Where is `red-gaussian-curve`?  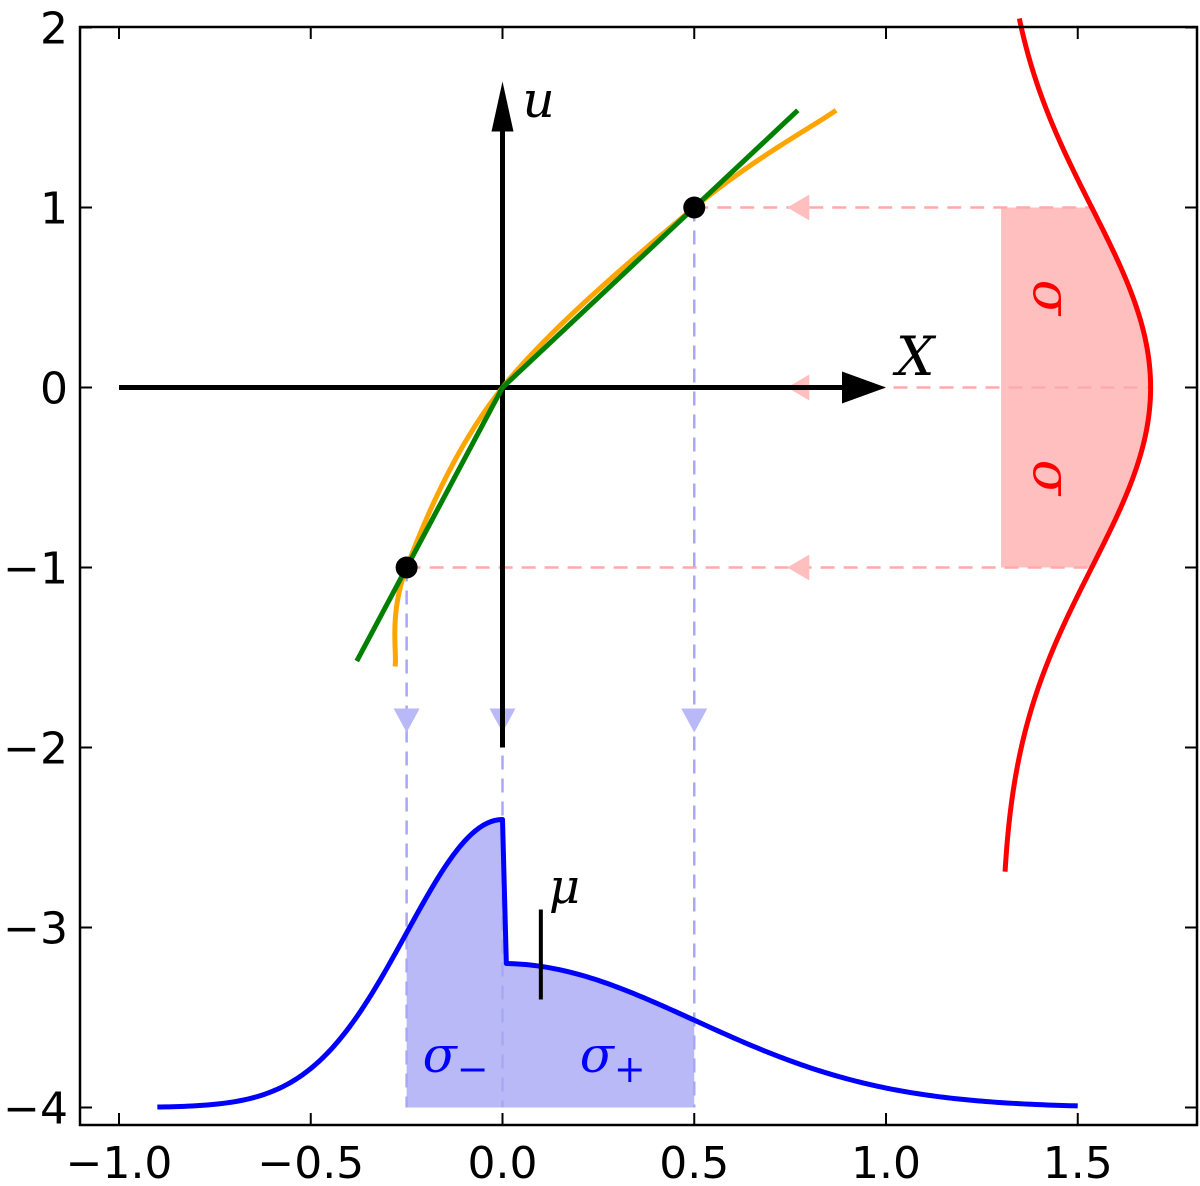
red-gaussian-curve is located at coordinates (1078, 444).